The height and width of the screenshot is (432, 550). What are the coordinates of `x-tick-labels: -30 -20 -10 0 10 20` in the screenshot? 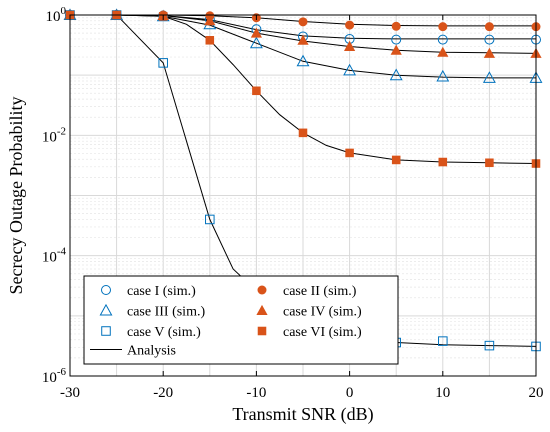 It's located at (302, 393).